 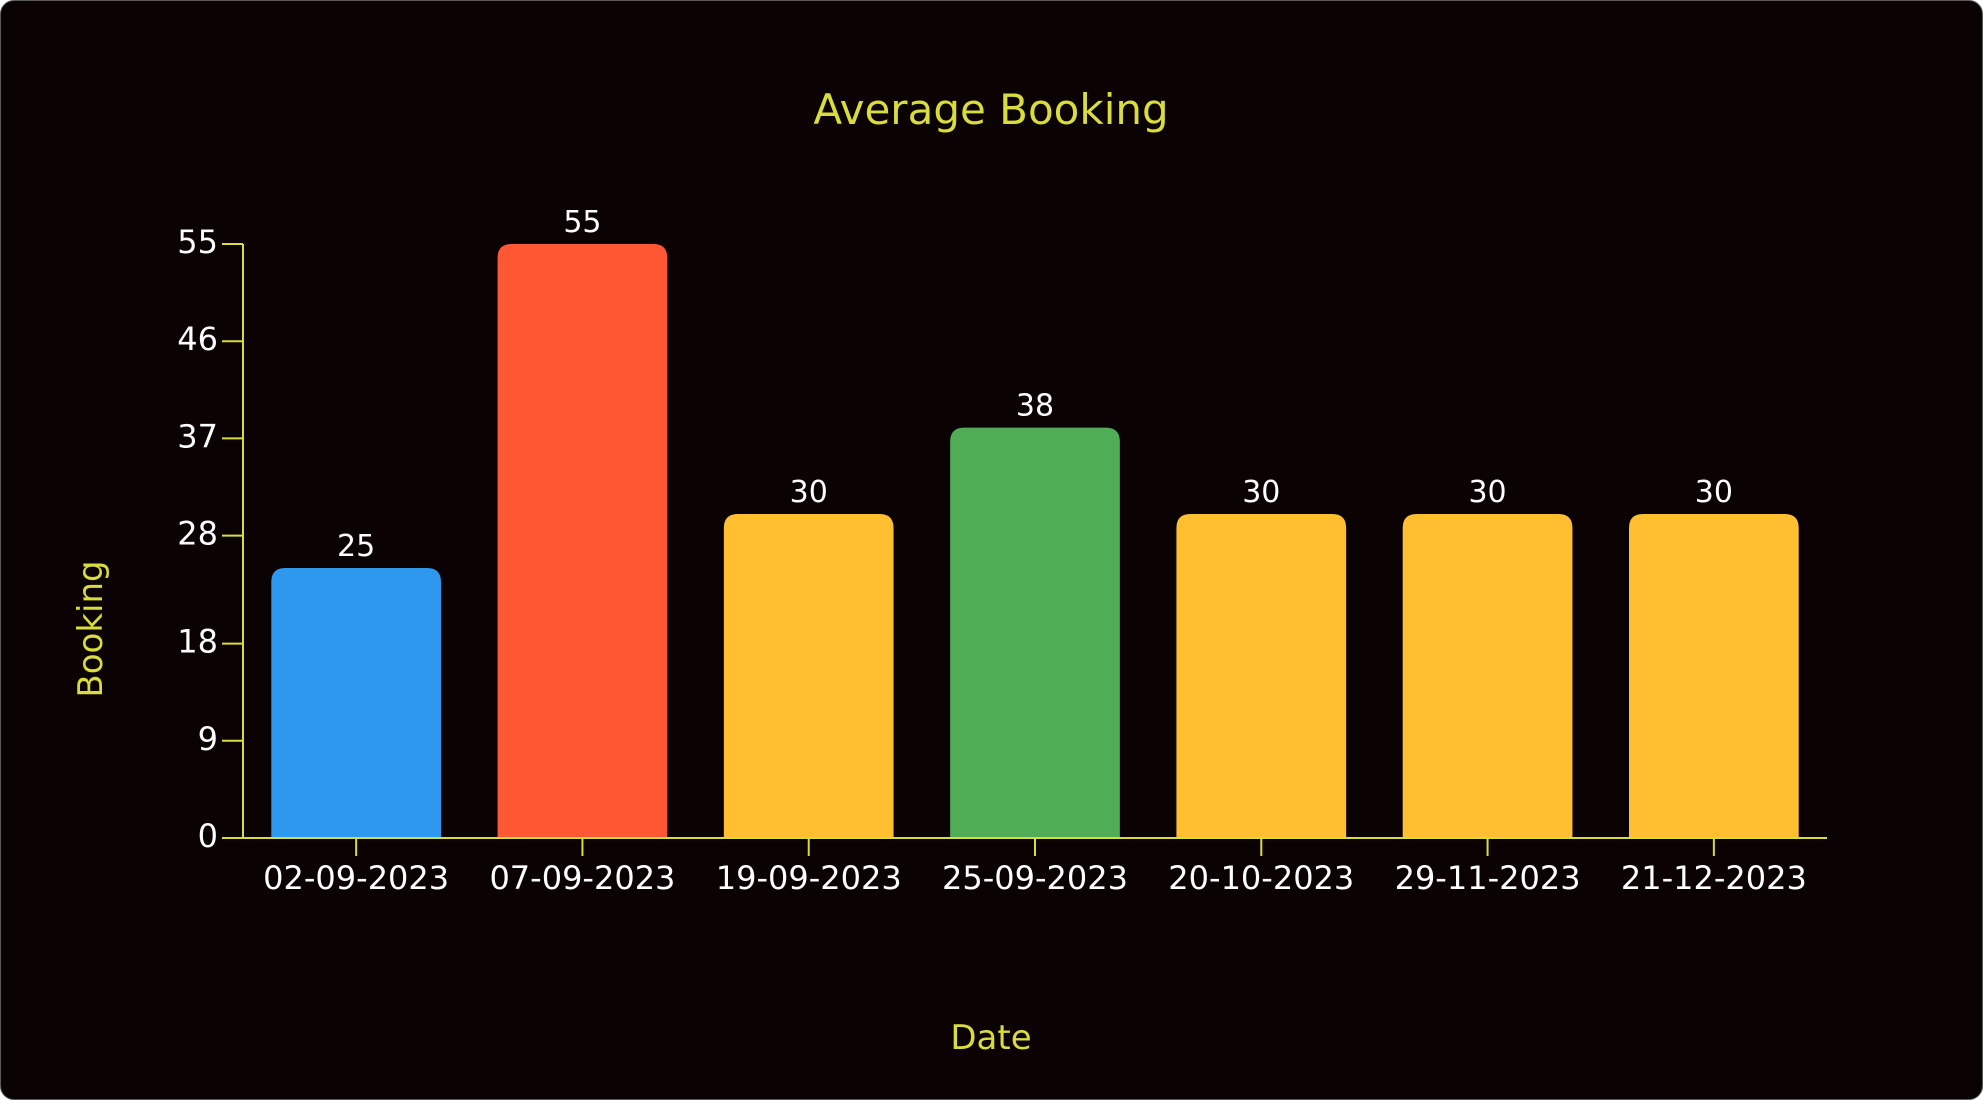 What do you see at coordinates (1487, 492) in the screenshot?
I see `data-label-29-11-2023: 30` at bounding box center [1487, 492].